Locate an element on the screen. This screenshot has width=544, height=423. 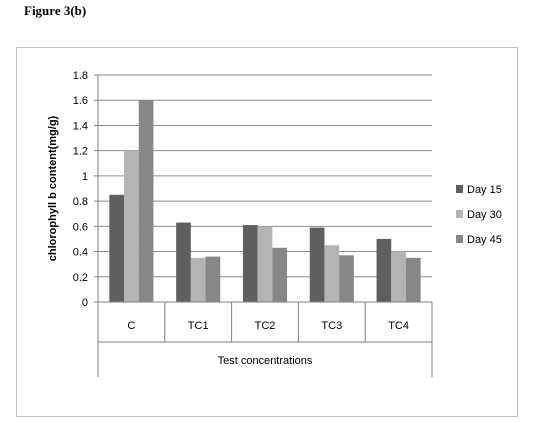
y-tick-label: 1.4 is located at coordinates (80, 126).